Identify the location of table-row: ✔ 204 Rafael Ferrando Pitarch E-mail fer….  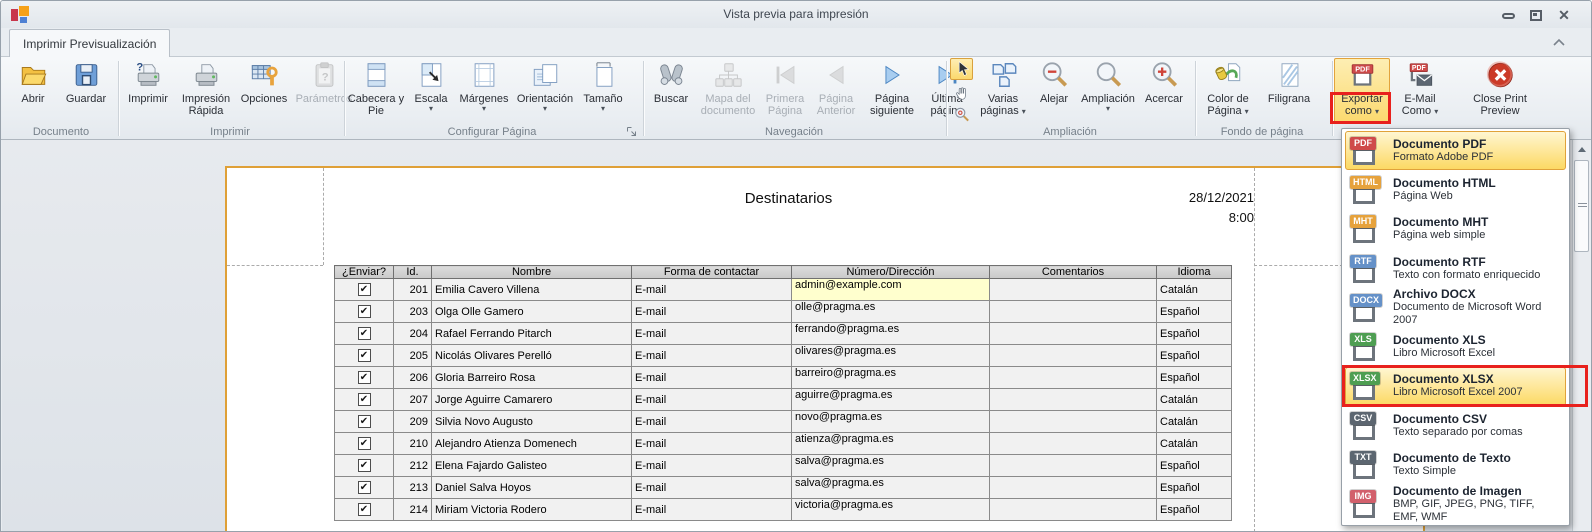
(783, 333).